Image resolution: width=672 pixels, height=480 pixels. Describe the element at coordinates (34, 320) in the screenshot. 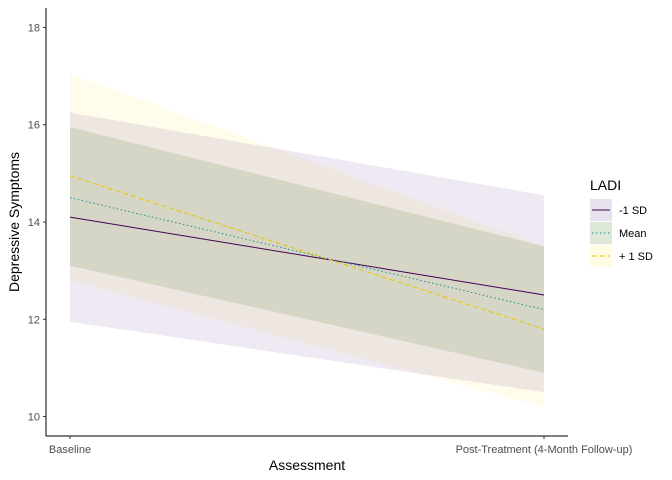

I see `y-tick-label: 12` at that location.